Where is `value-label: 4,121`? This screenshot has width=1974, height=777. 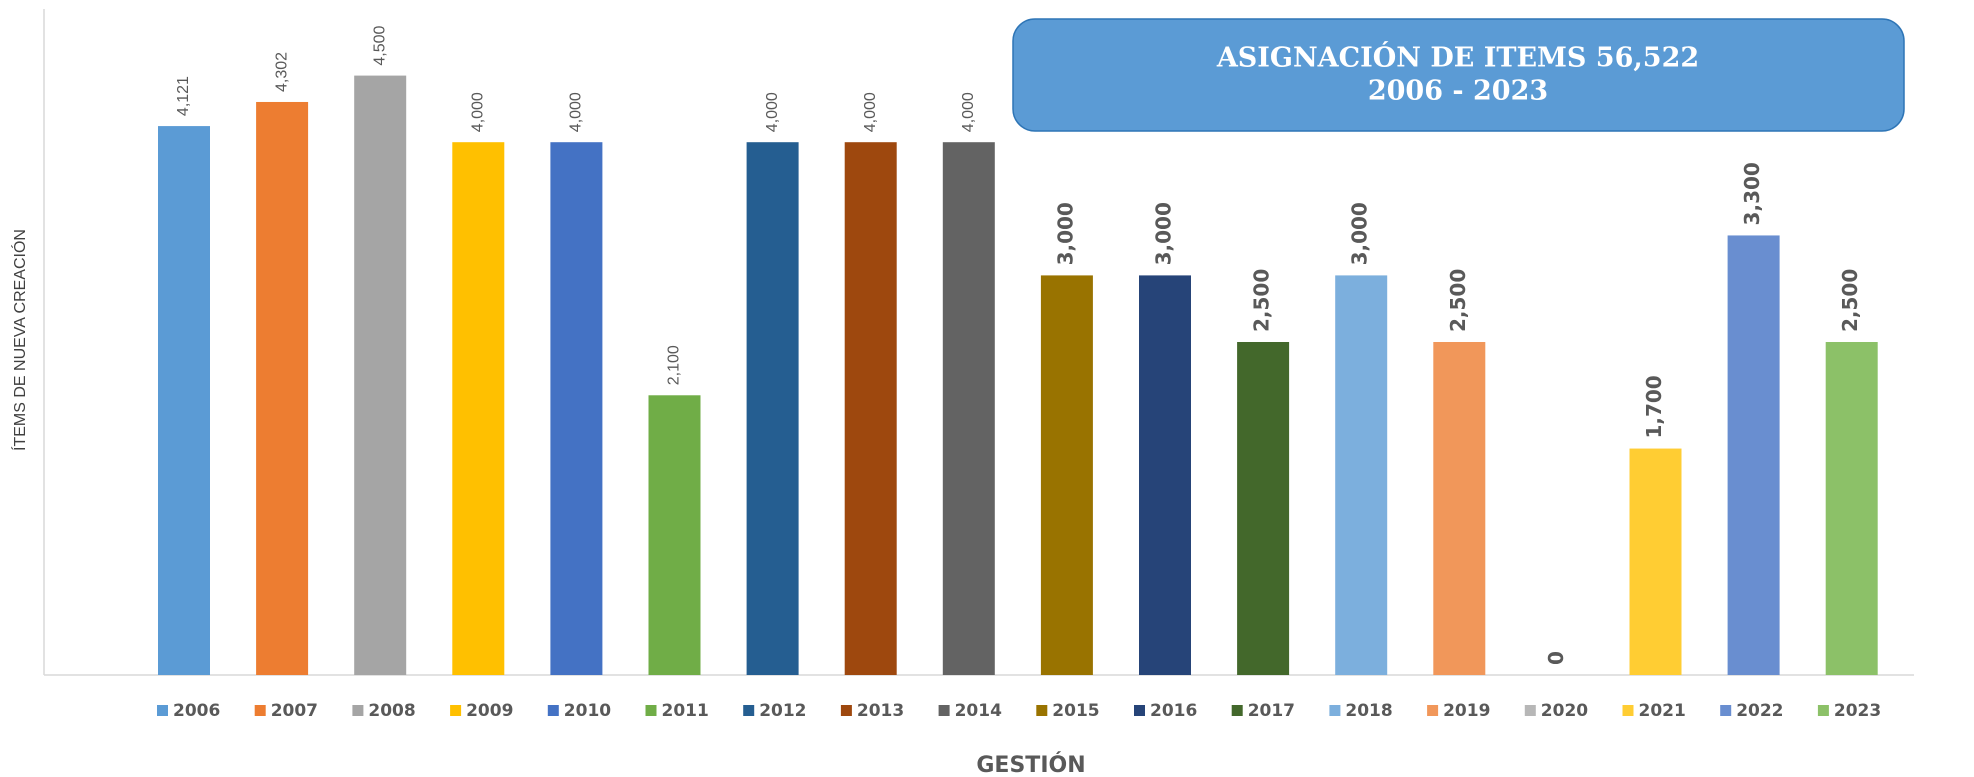 value-label: 4,121 is located at coordinates (183, 96).